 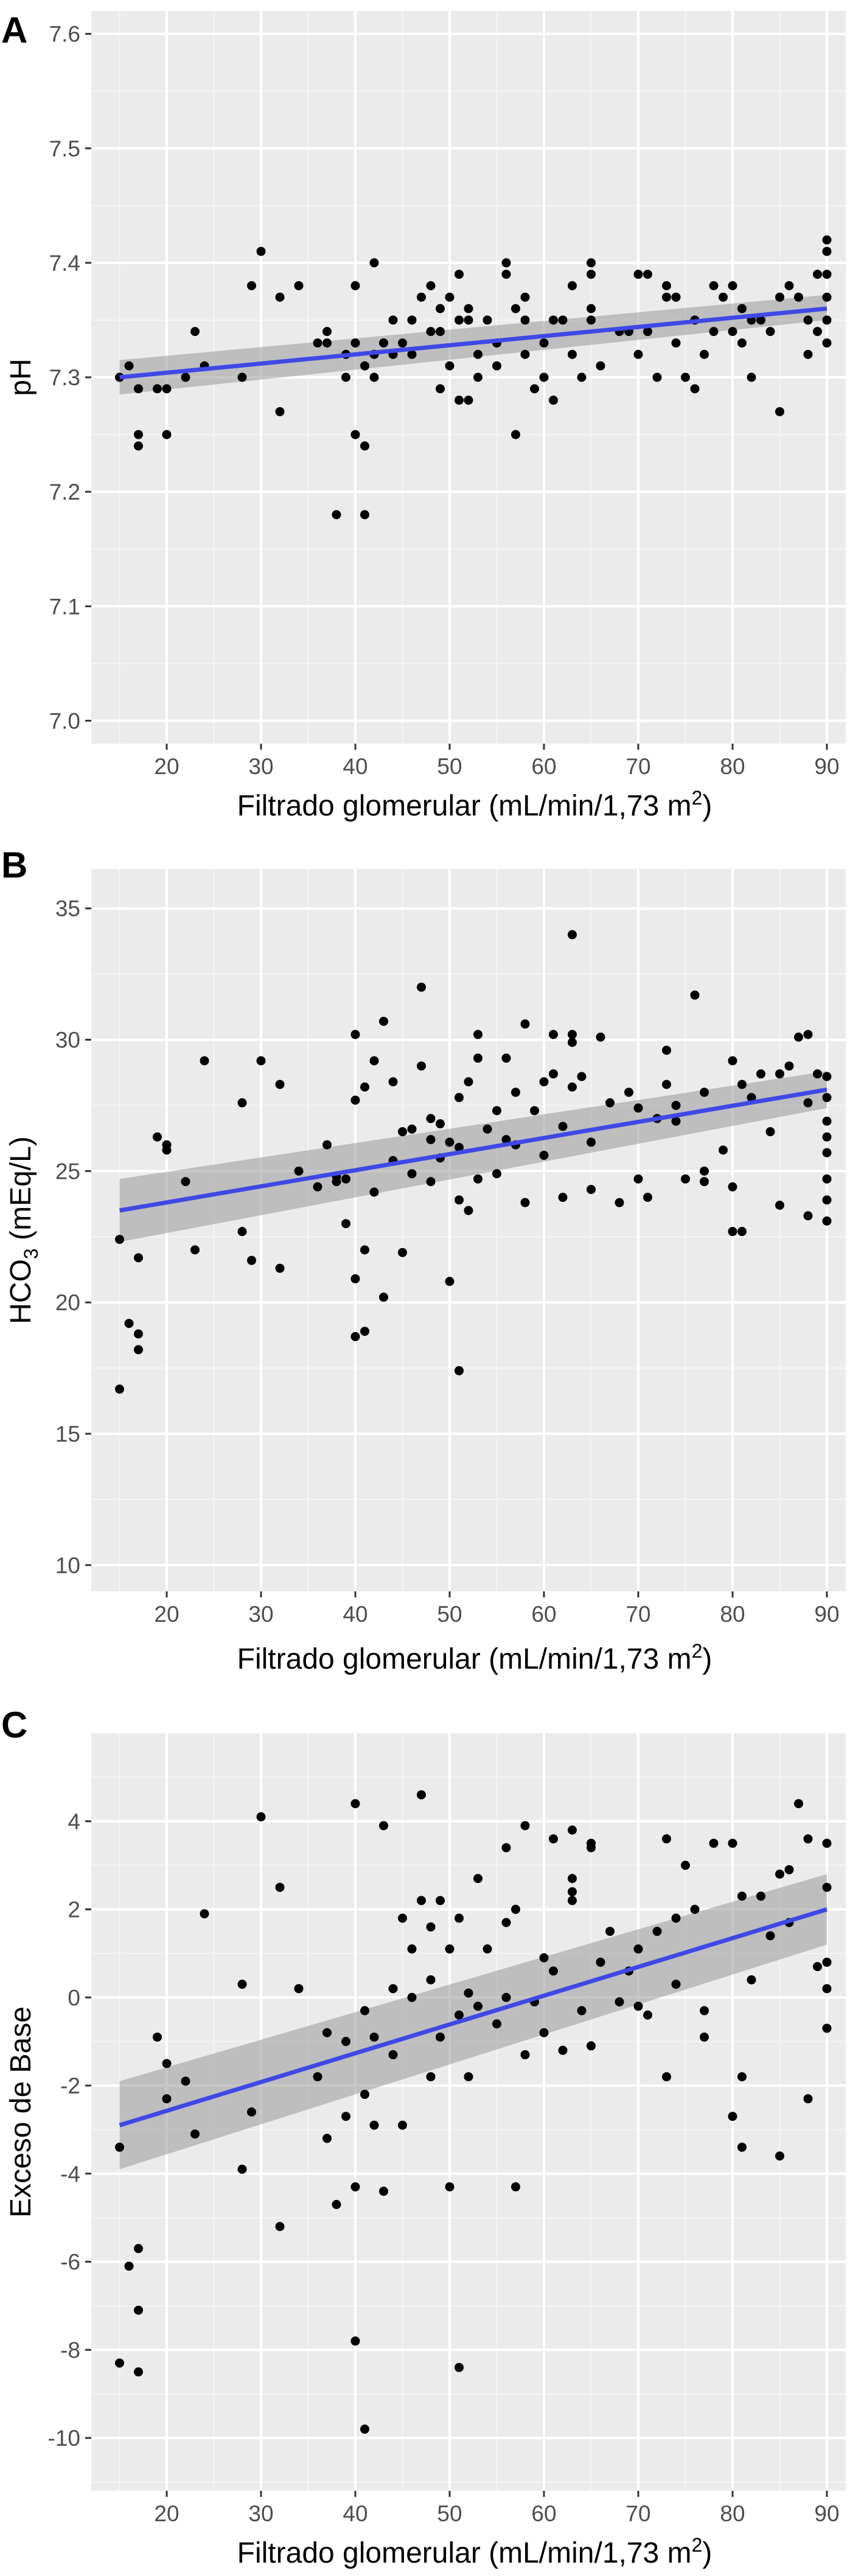 What do you see at coordinates (449, 2513) in the screenshot?
I see `x-tick-label: 50` at bounding box center [449, 2513].